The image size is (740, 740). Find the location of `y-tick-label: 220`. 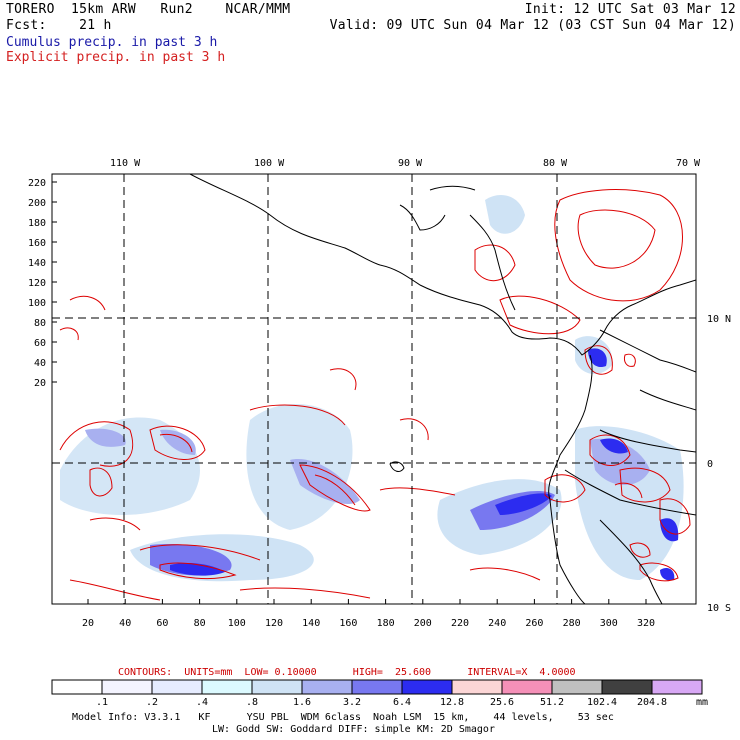

y-tick-label: 220 is located at coordinates (37, 183).